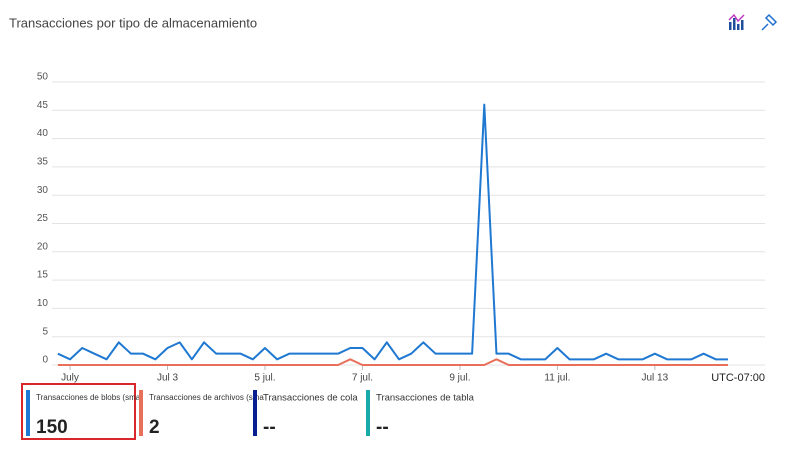 Image resolution: width=793 pixels, height=470 pixels. Describe the element at coordinates (45, 331) in the screenshot. I see `y-tick-label: 5` at that location.